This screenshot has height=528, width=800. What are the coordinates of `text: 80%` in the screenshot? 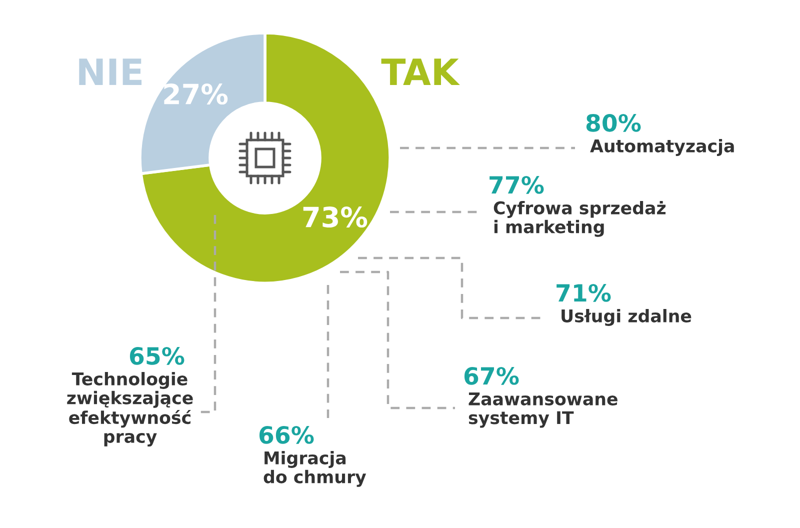 It's located at (613, 123).